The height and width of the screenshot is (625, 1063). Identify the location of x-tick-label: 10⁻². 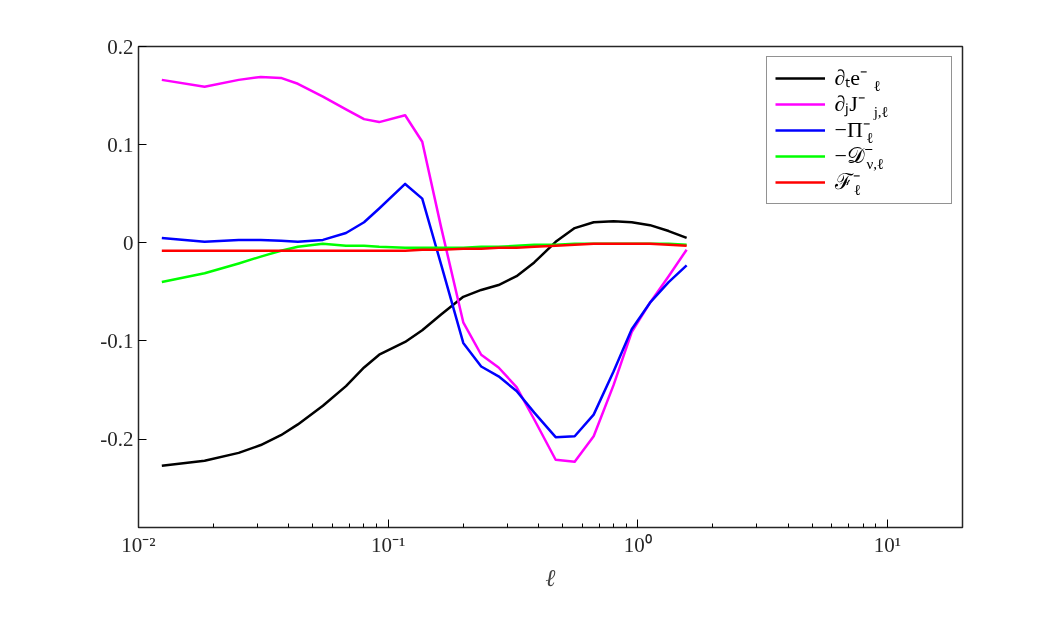
(138, 544).